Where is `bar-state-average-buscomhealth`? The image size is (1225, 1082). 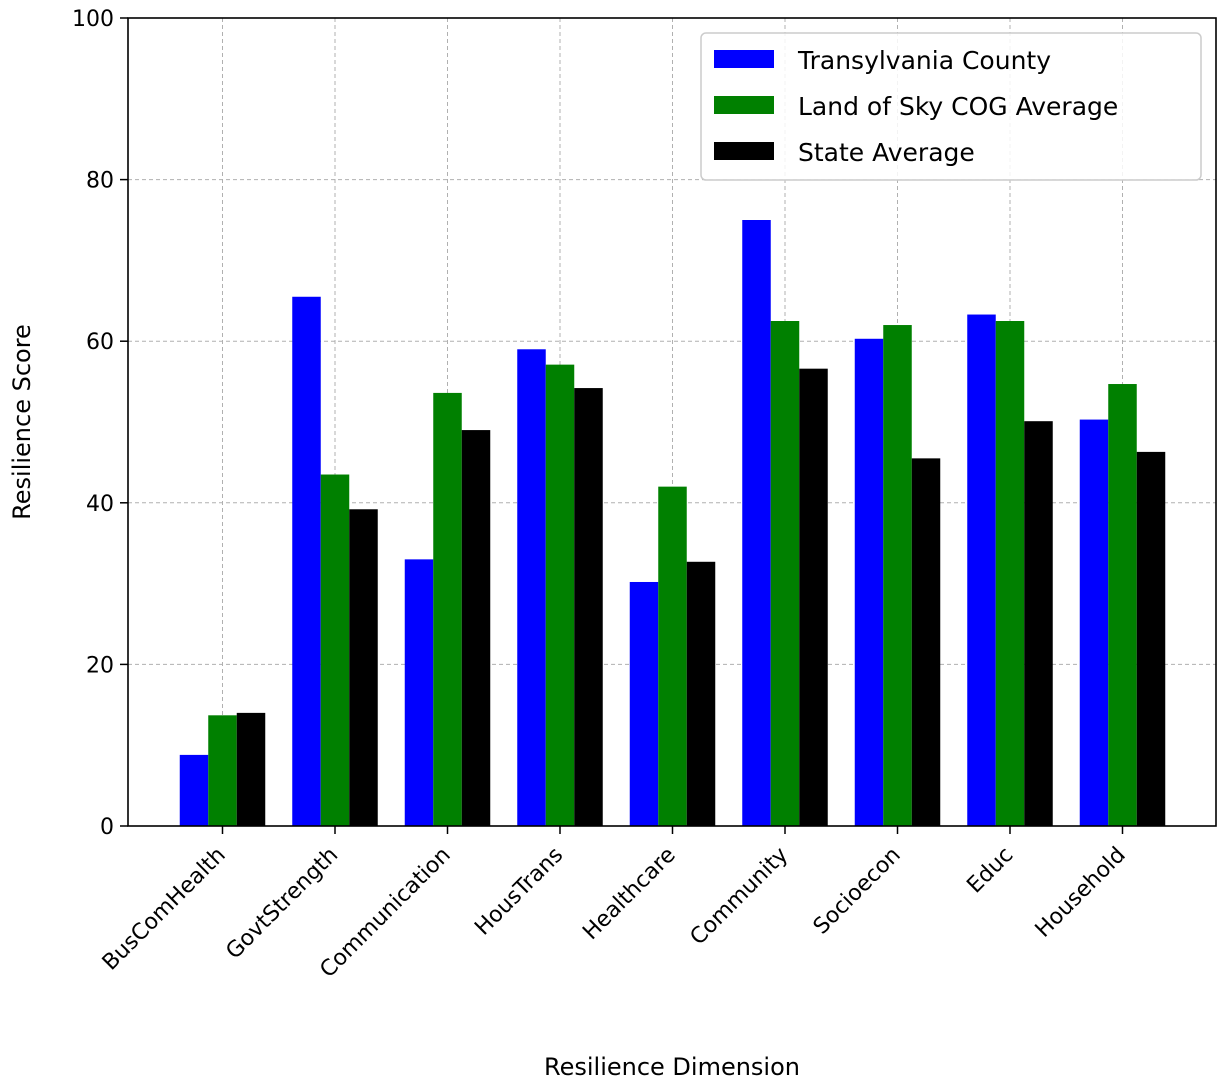 bar-state-average-buscomhealth is located at coordinates (251, 769).